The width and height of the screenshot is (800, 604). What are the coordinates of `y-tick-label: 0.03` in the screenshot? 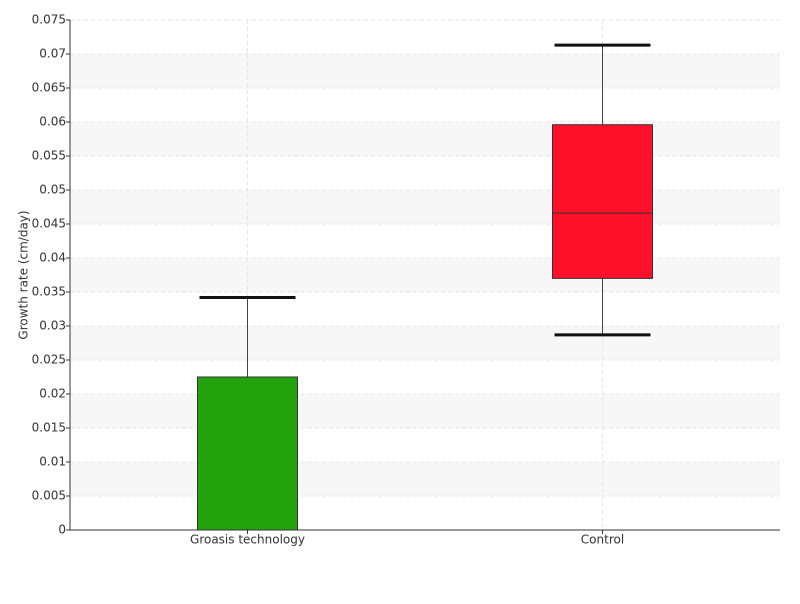 It's located at (52, 326).